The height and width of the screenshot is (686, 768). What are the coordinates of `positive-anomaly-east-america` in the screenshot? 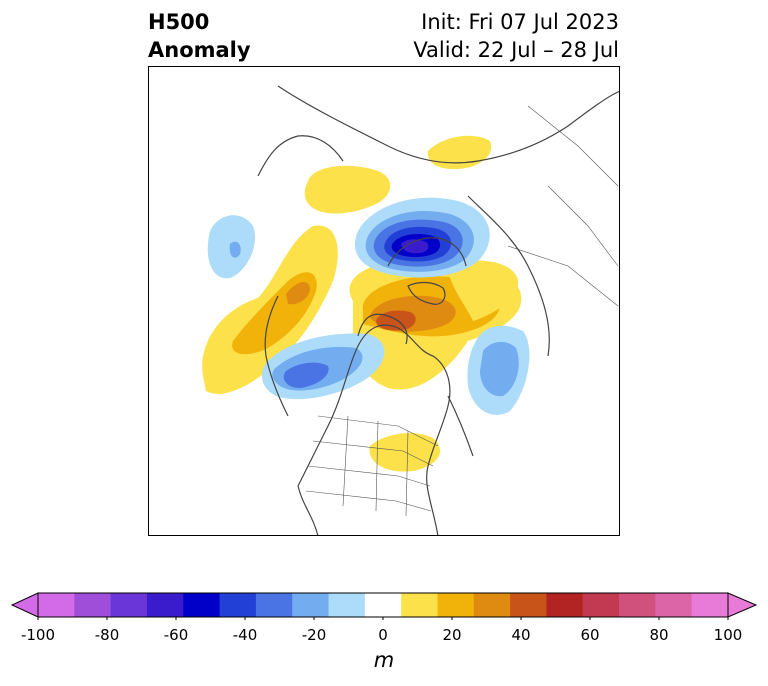 It's located at (405, 452).